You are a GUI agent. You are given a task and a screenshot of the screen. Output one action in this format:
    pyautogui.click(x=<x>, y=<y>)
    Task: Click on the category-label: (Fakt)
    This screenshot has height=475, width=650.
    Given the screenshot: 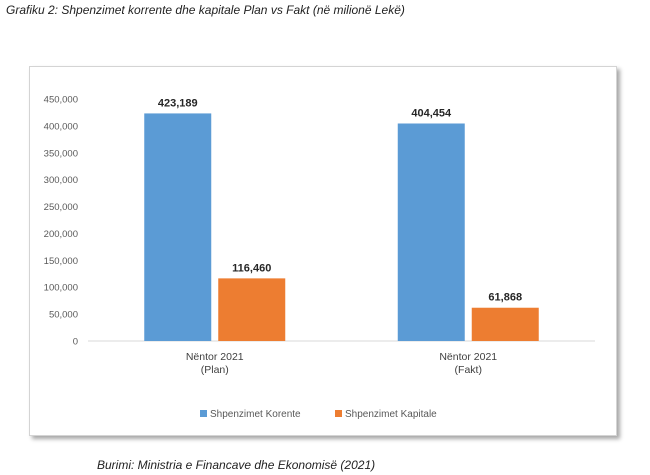 What is the action you would take?
    pyautogui.click(x=468, y=370)
    